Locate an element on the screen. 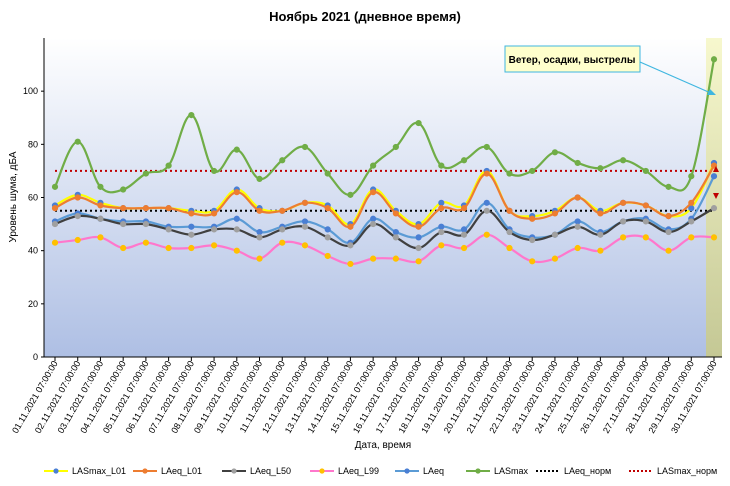 The image size is (730, 486). legend-label: LAeq_L99 is located at coordinates (358, 471).